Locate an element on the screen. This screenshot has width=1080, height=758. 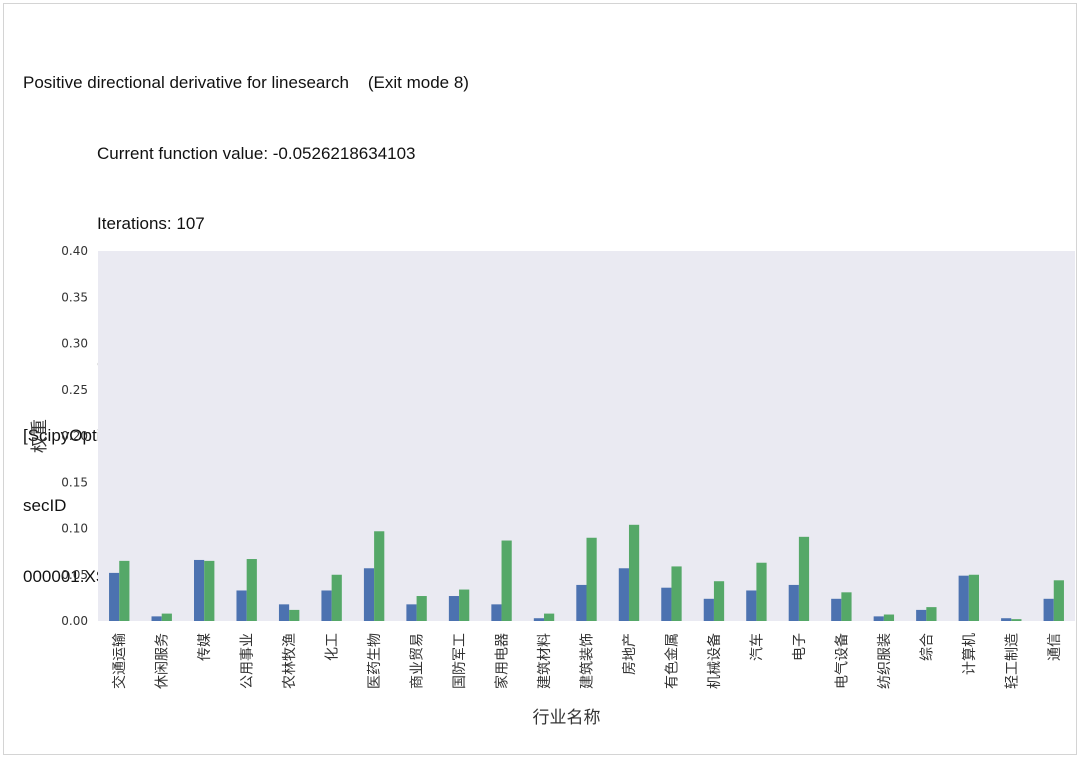
x-tick-label: 综合 is located at coordinates (927, 647).